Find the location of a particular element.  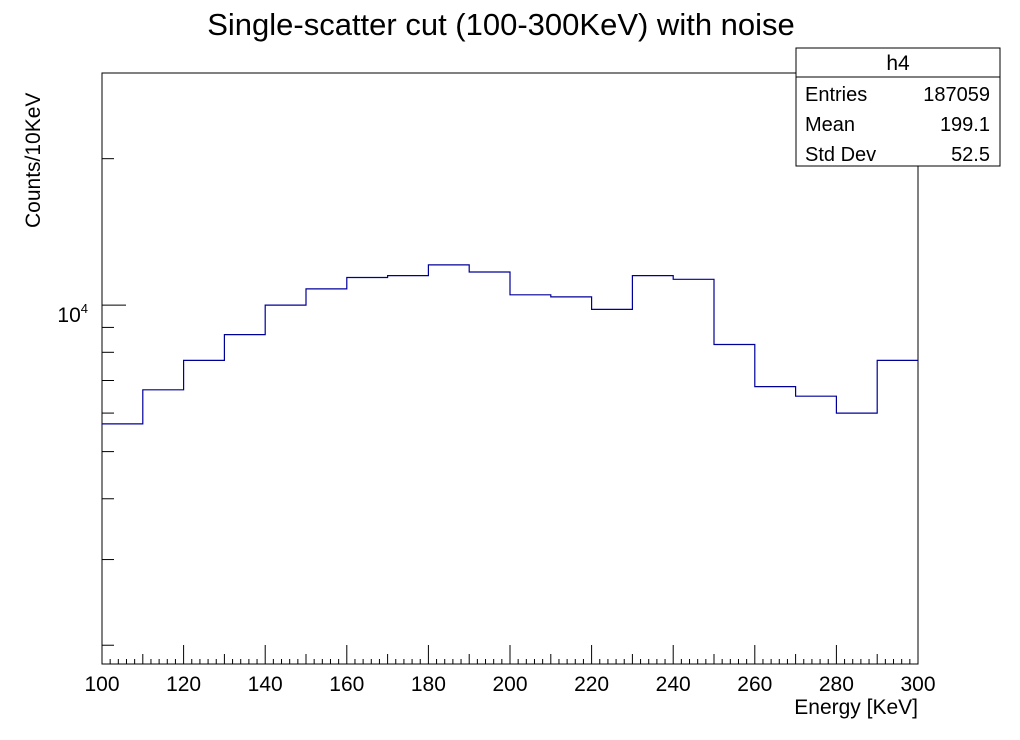

stats-box-title: h4 is located at coordinates (898, 63).